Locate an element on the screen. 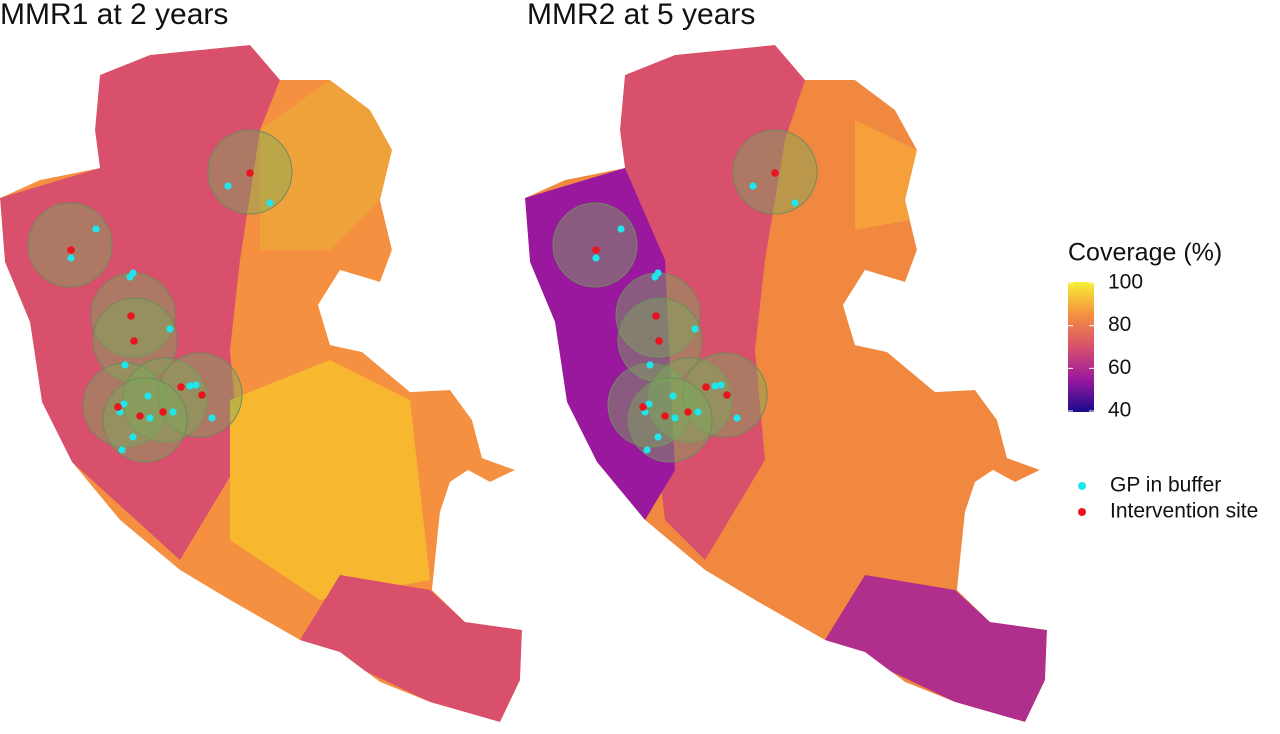 The width and height of the screenshot is (1280, 734). colorbar-label: 40 is located at coordinates (1119, 410).